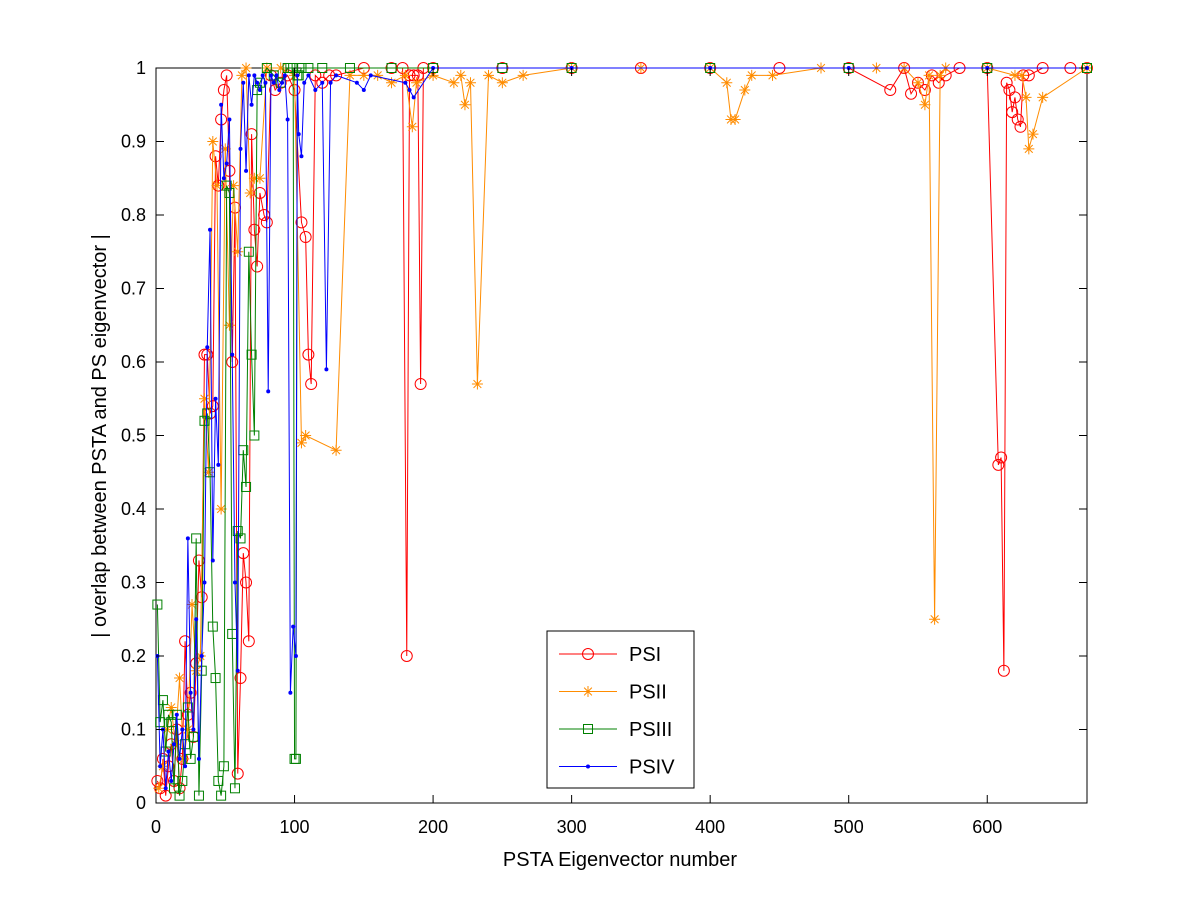 The image size is (1200, 906). What do you see at coordinates (652, 768) in the screenshot?
I see `legend-label: PSIV` at bounding box center [652, 768].